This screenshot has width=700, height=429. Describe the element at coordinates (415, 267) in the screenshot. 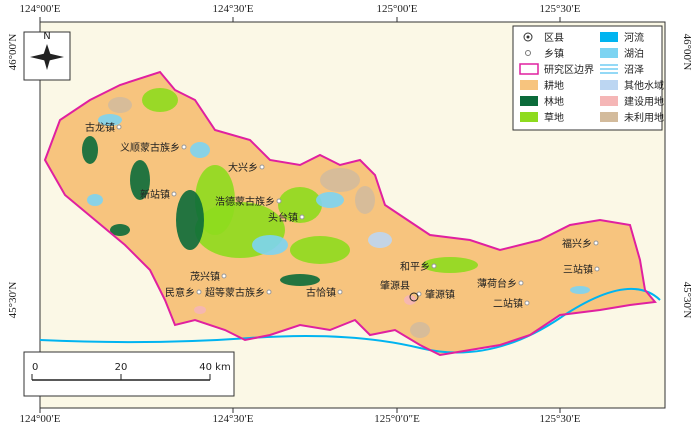

I see `place-label: 和平乡` at that location.